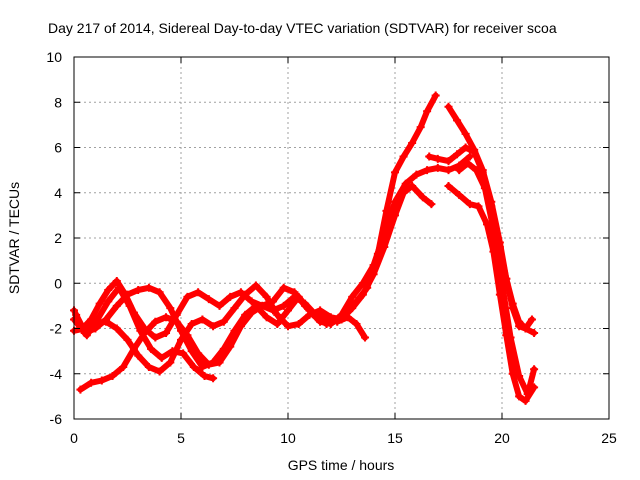 The height and width of the screenshot is (480, 640). Describe the element at coordinates (288, 438) in the screenshot. I see `x-tick-label: 10` at that location.